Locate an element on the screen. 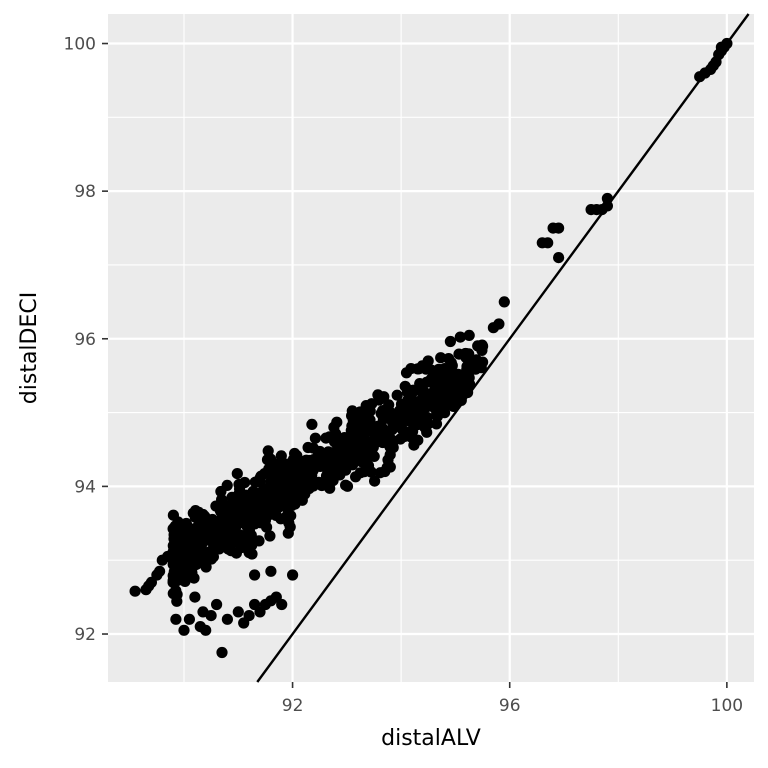 This screenshot has width=768, height=768. y-tick-label: 98 is located at coordinates (85, 192).